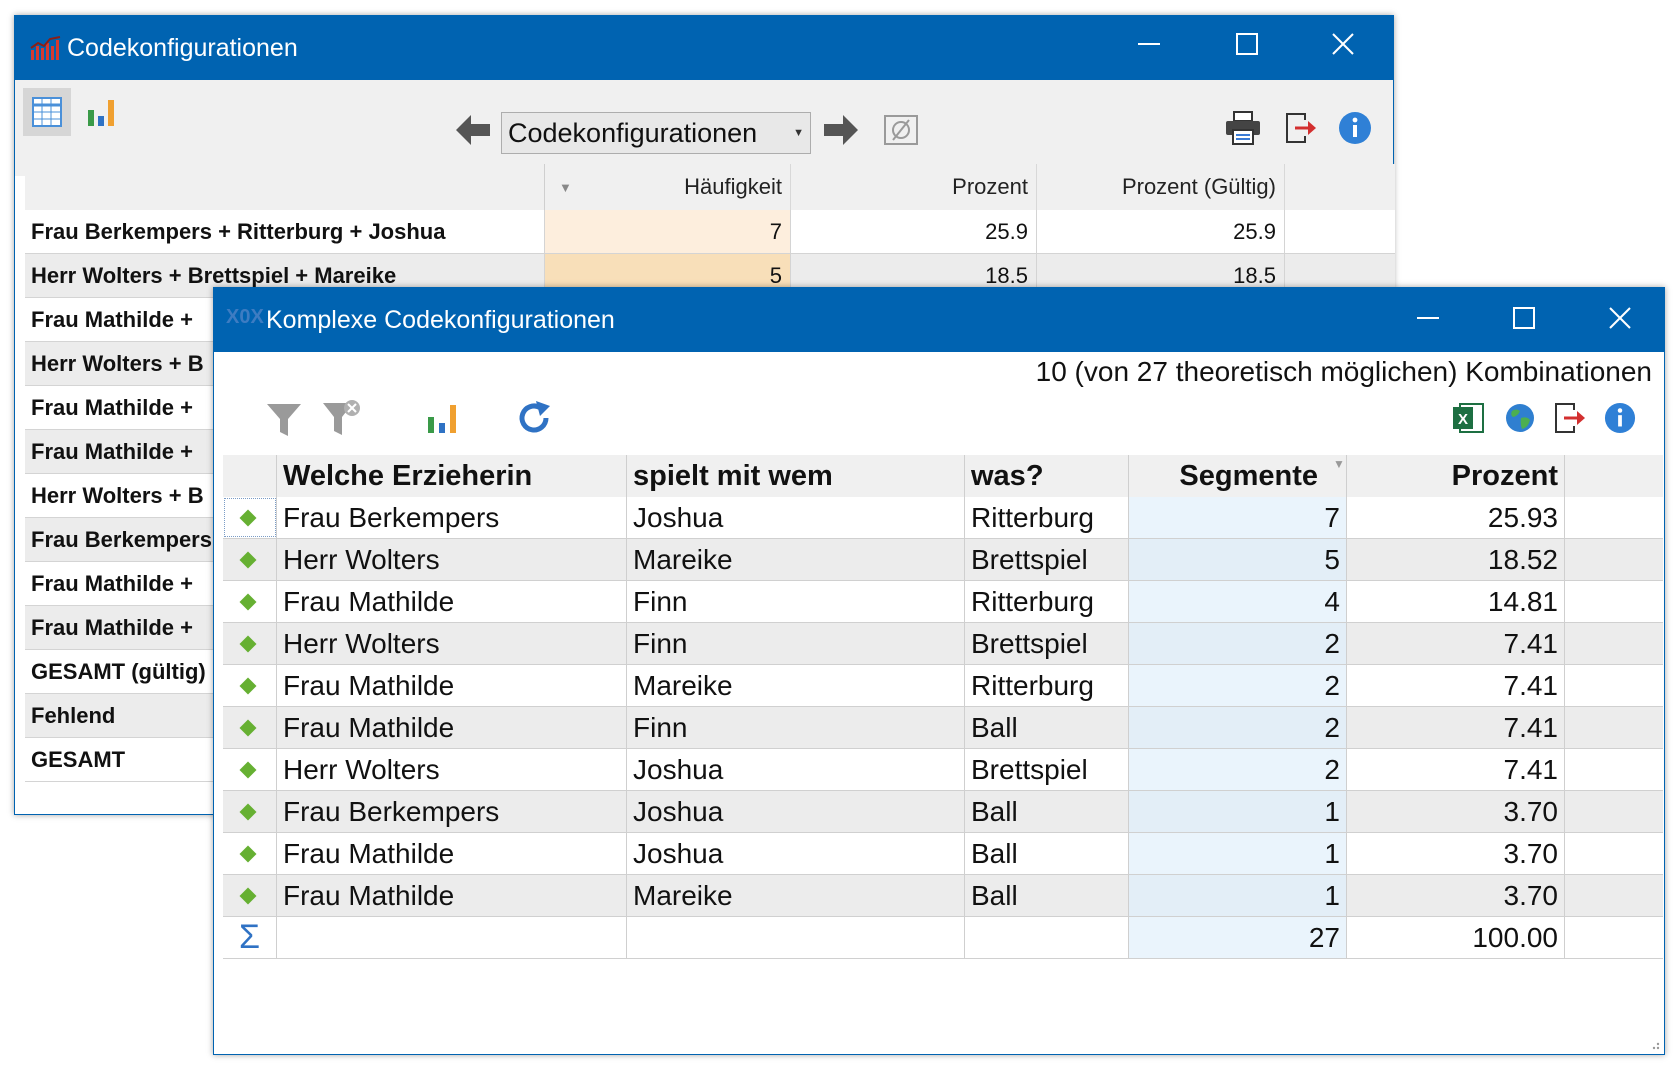  I want to click on table-row: Frau Mathilde Finn Ritterburg 4 14.81, so click(943, 602).